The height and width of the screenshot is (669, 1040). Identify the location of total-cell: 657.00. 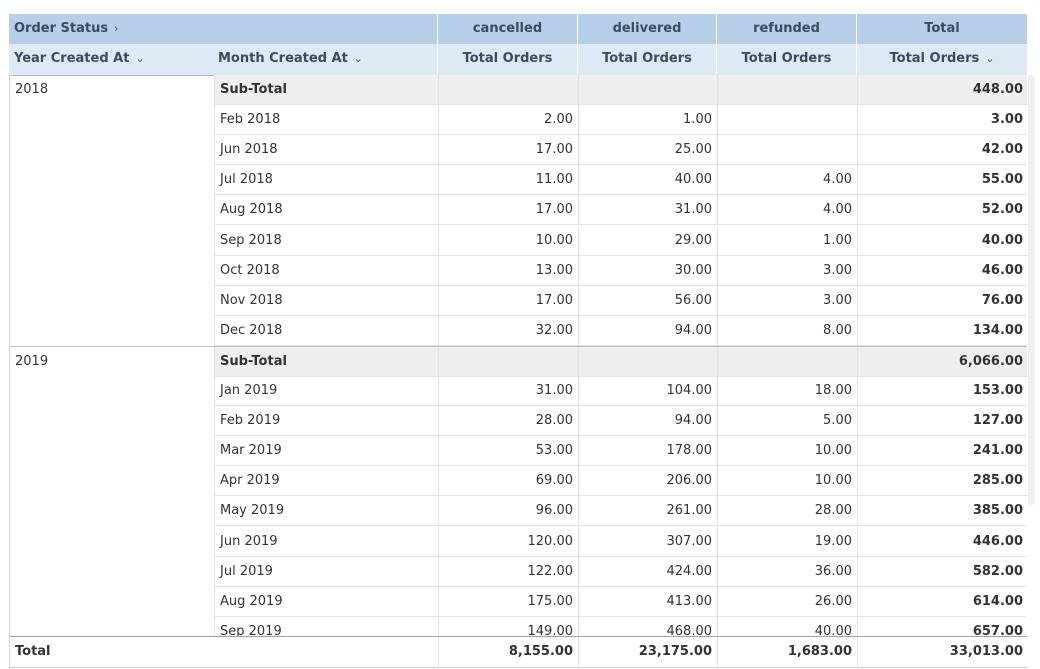
(942, 626).